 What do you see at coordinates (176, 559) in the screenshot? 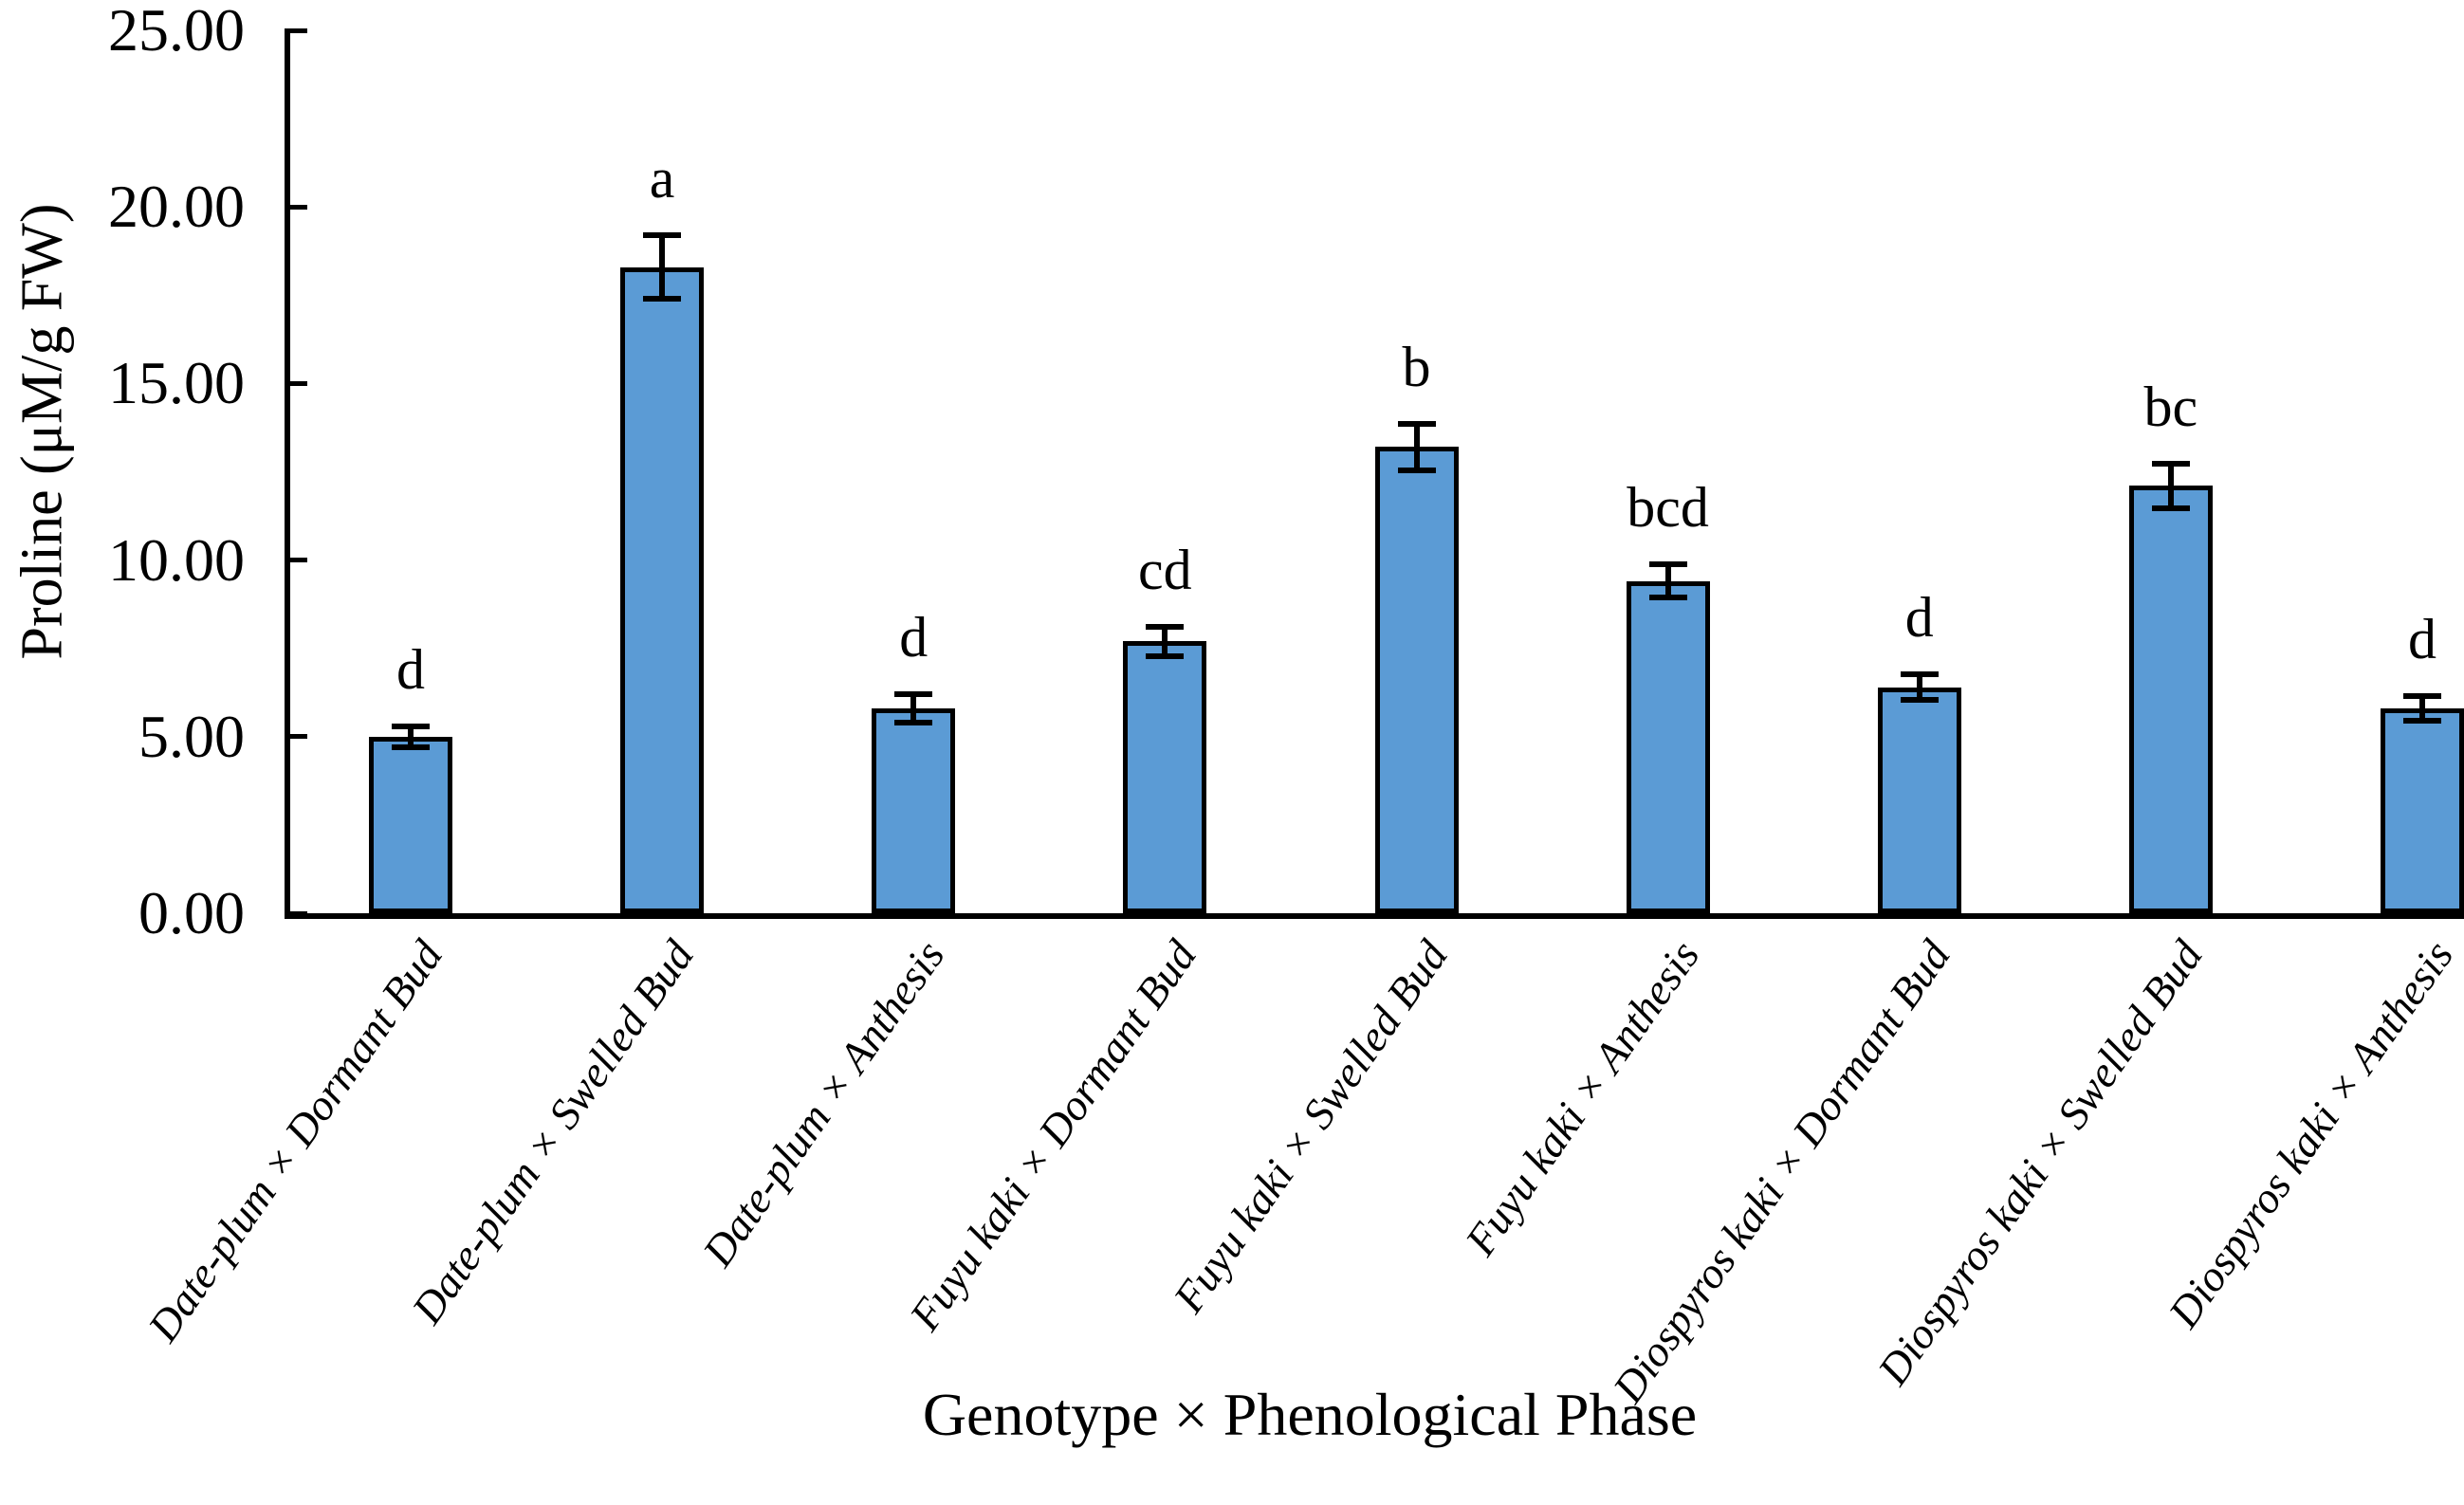
I see `y-axis-tick-label: 10.00` at bounding box center [176, 559].